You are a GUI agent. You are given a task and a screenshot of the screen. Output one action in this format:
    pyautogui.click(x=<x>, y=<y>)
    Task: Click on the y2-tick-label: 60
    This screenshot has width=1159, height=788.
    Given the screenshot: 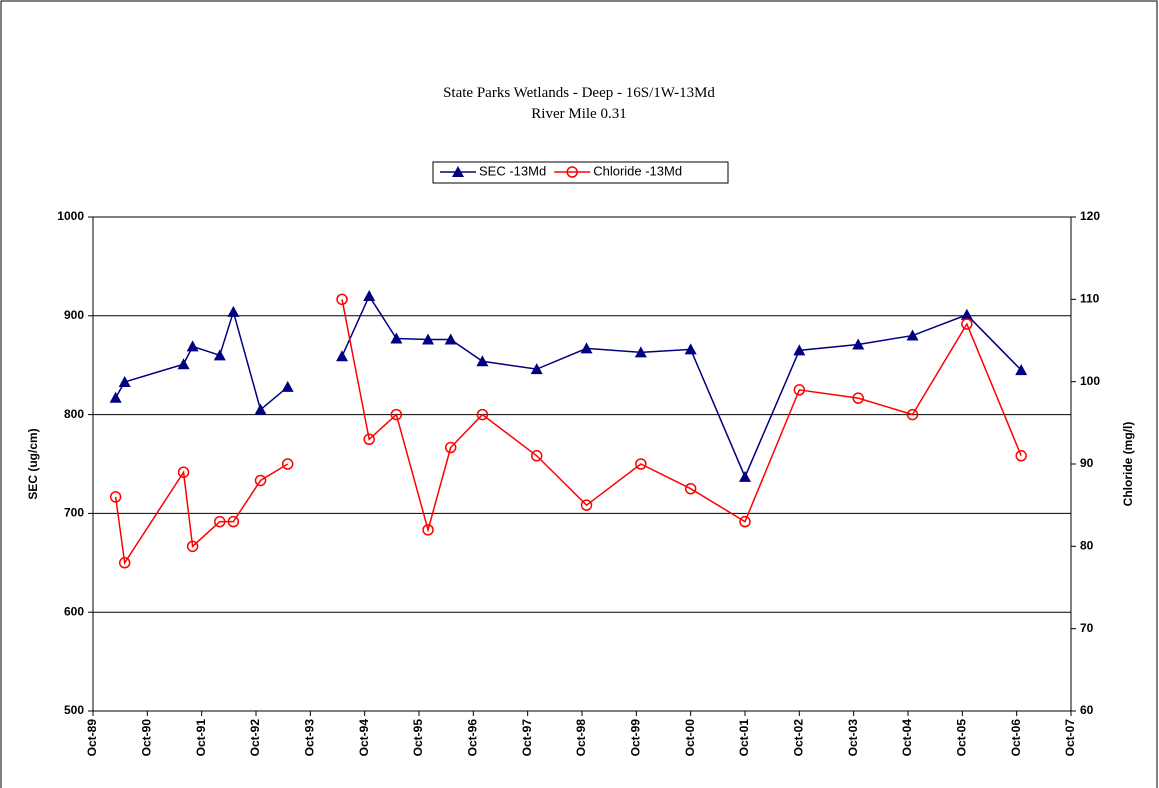 What is the action you would take?
    pyautogui.click(x=1087, y=710)
    